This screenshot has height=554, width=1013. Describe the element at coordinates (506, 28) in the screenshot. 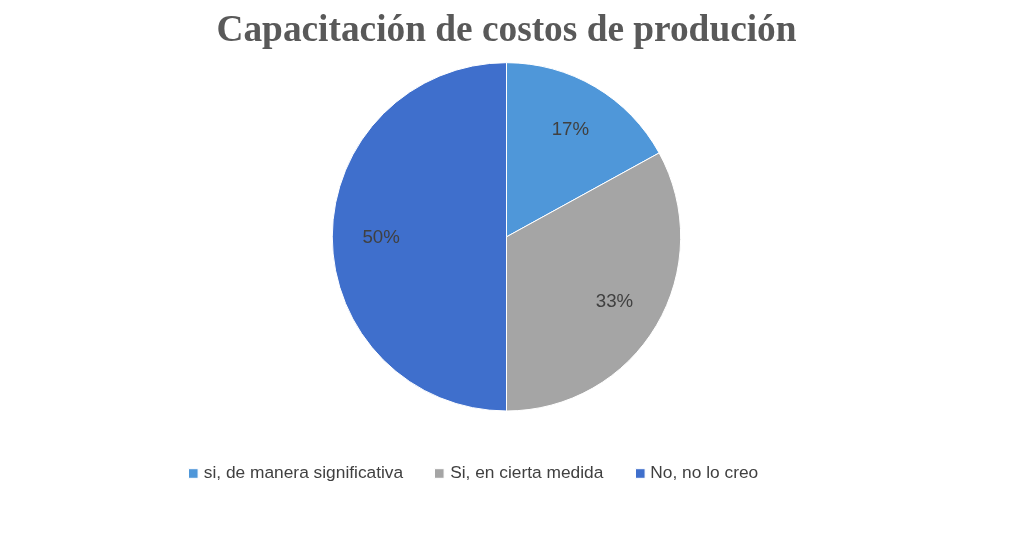

I see `chart-title: Capacitación de costos de produción` at that location.